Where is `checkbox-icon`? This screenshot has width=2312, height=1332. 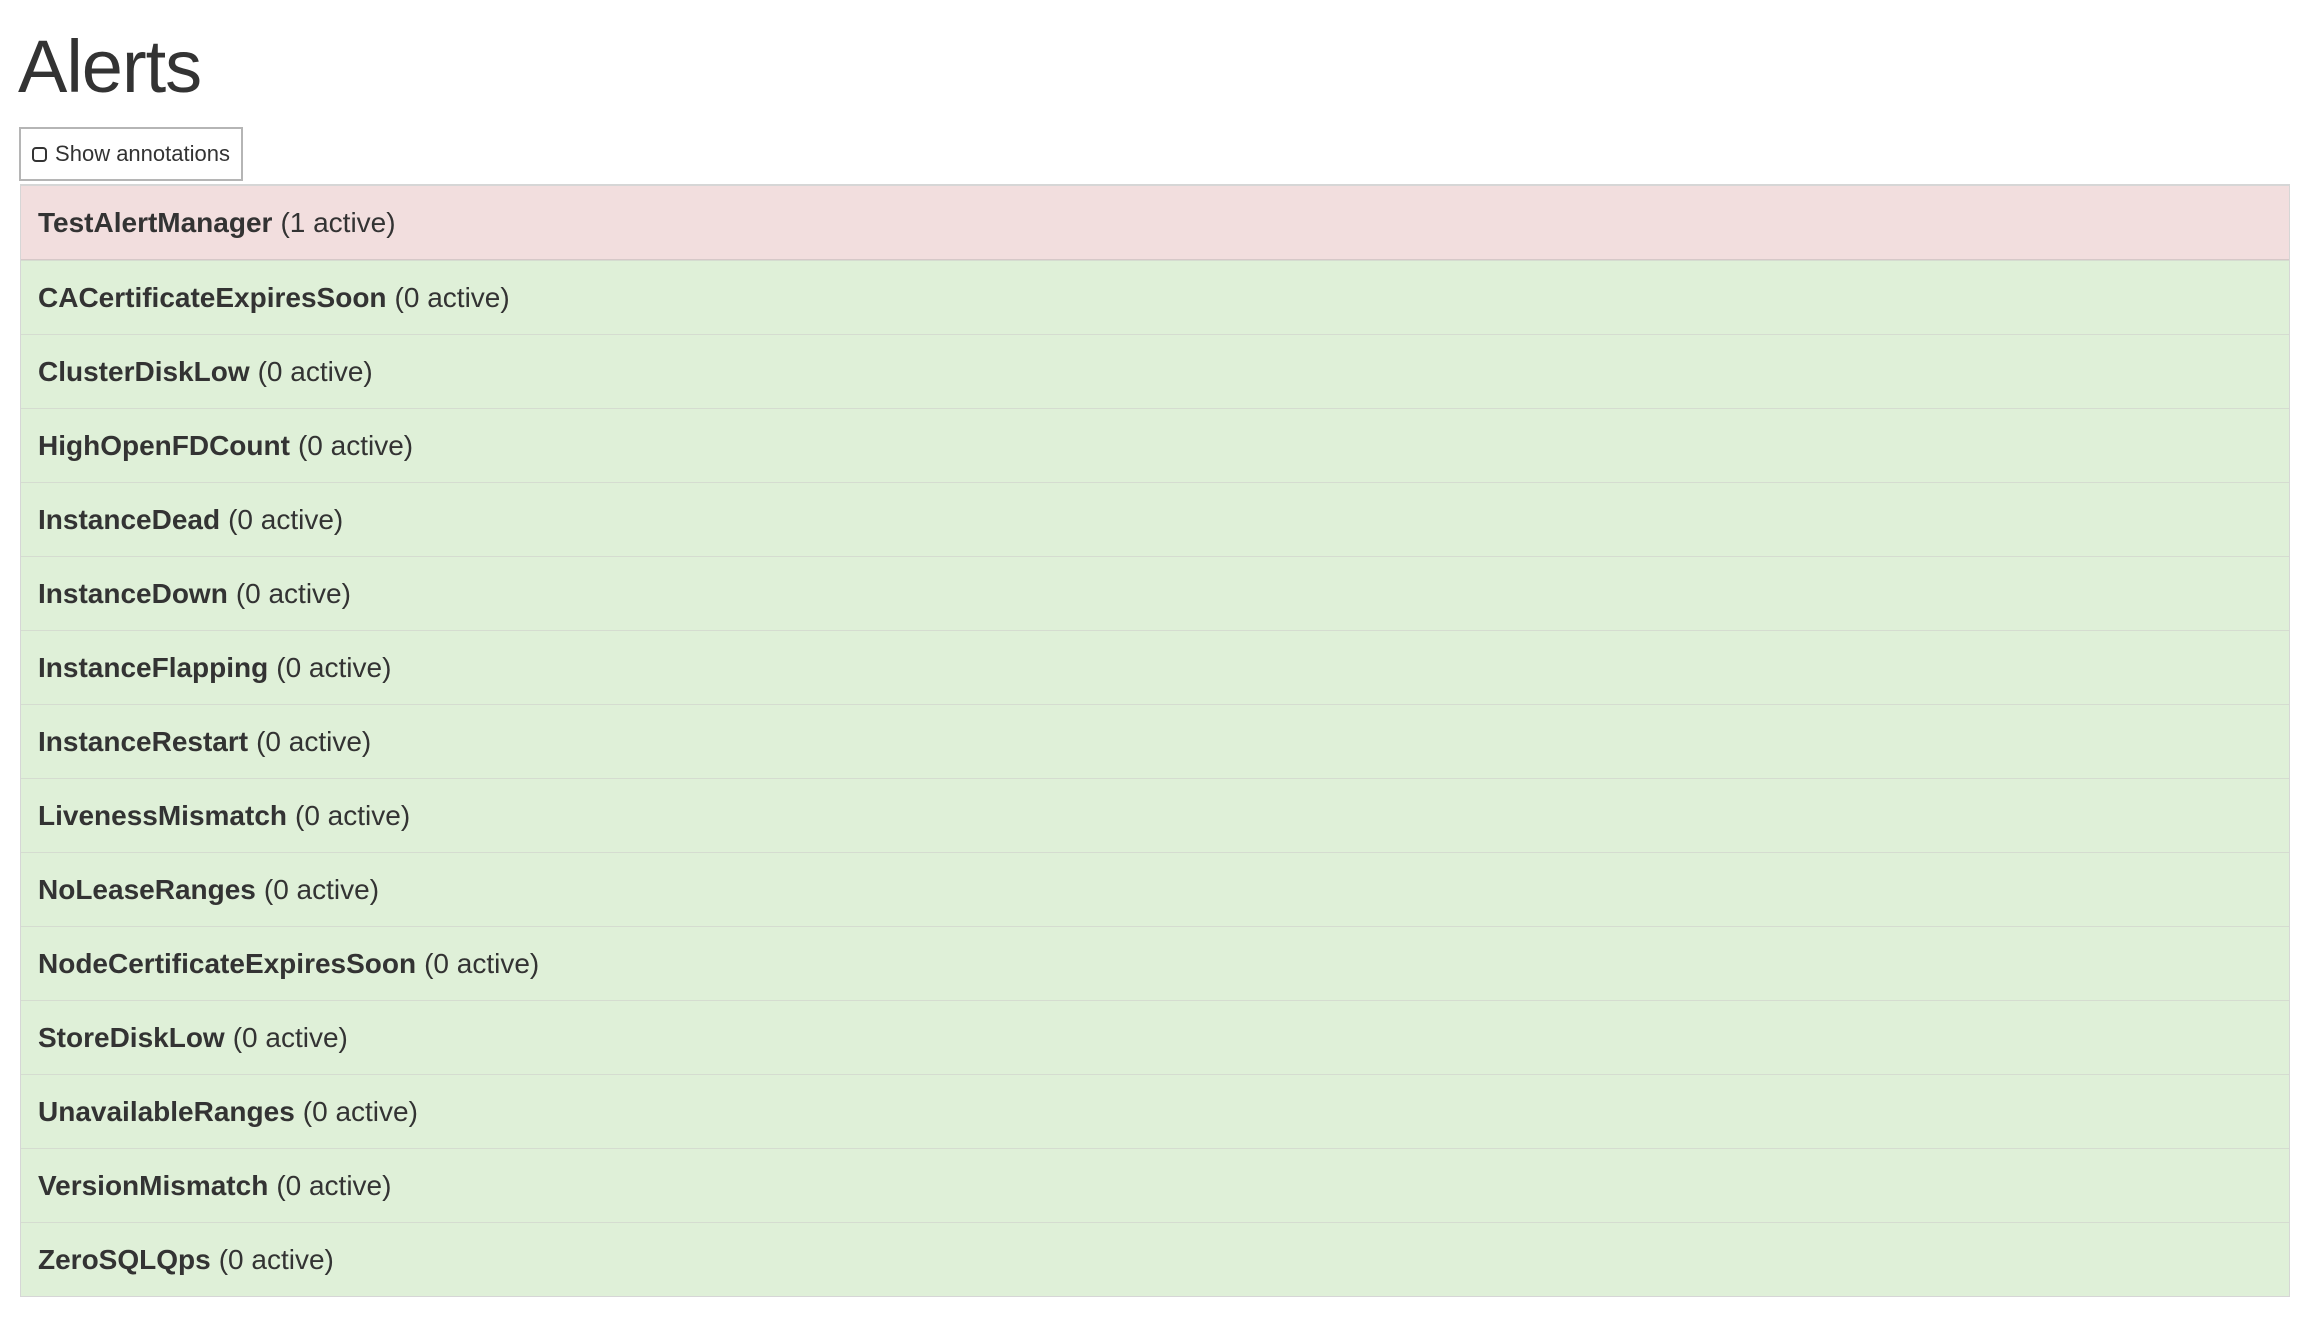 checkbox-icon is located at coordinates (40, 154).